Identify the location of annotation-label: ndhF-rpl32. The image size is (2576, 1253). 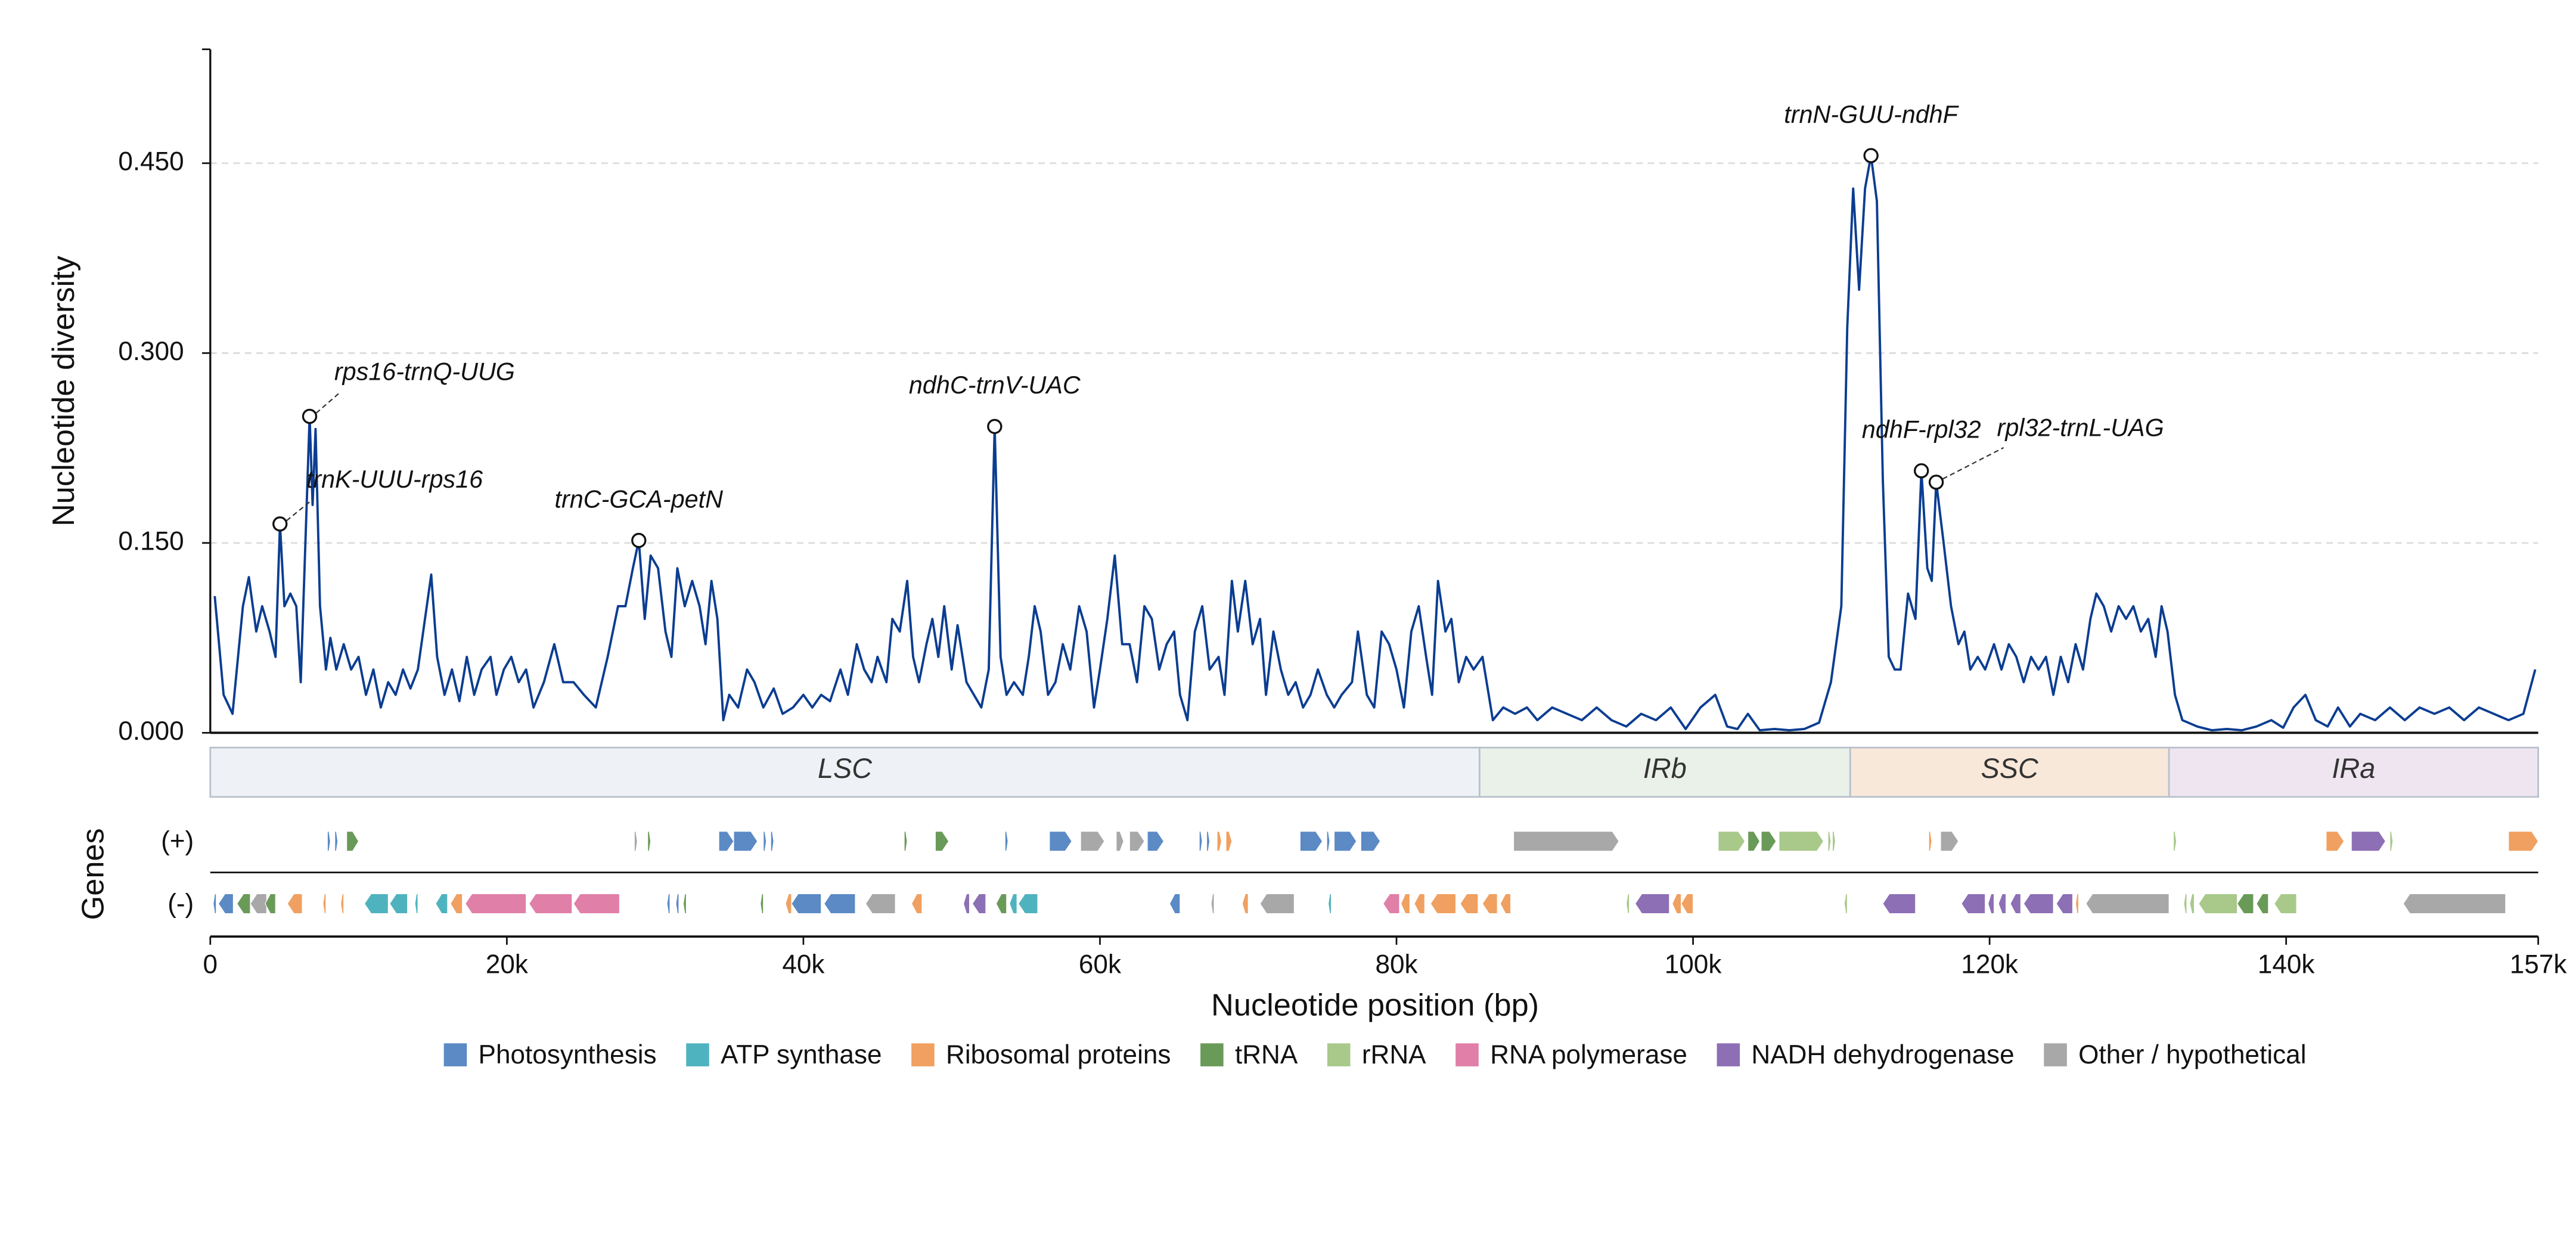
(1922, 429).